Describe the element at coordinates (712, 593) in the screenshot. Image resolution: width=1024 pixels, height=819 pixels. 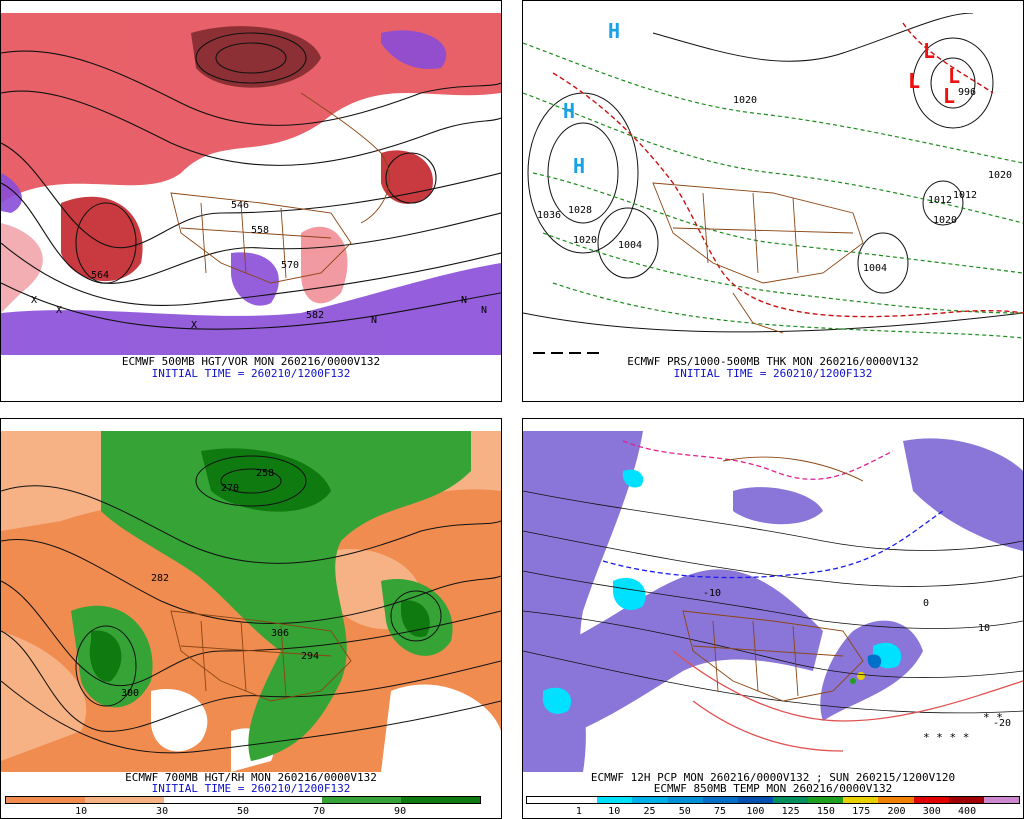
I see `temp-label: -10` at that location.